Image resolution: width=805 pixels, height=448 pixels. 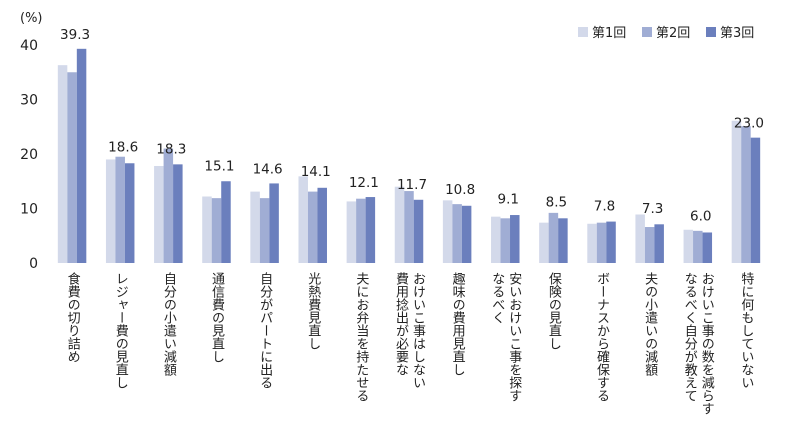 What do you see at coordinates (652, 209) in the screenshot?
I see `data-label: 7.3` at bounding box center [652, 209].